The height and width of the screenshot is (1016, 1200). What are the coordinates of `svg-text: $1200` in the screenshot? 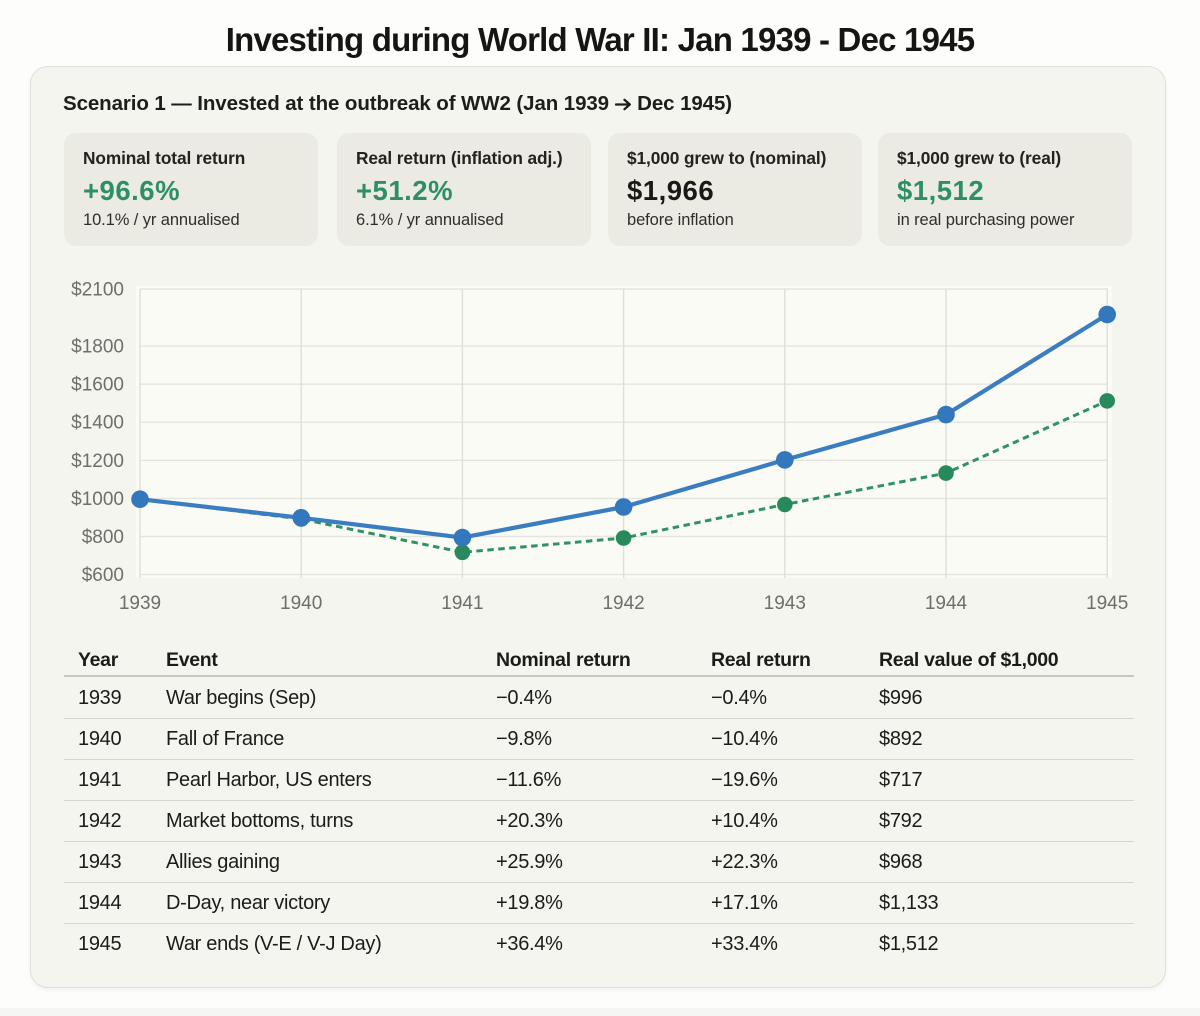 It's located at (97, 461).